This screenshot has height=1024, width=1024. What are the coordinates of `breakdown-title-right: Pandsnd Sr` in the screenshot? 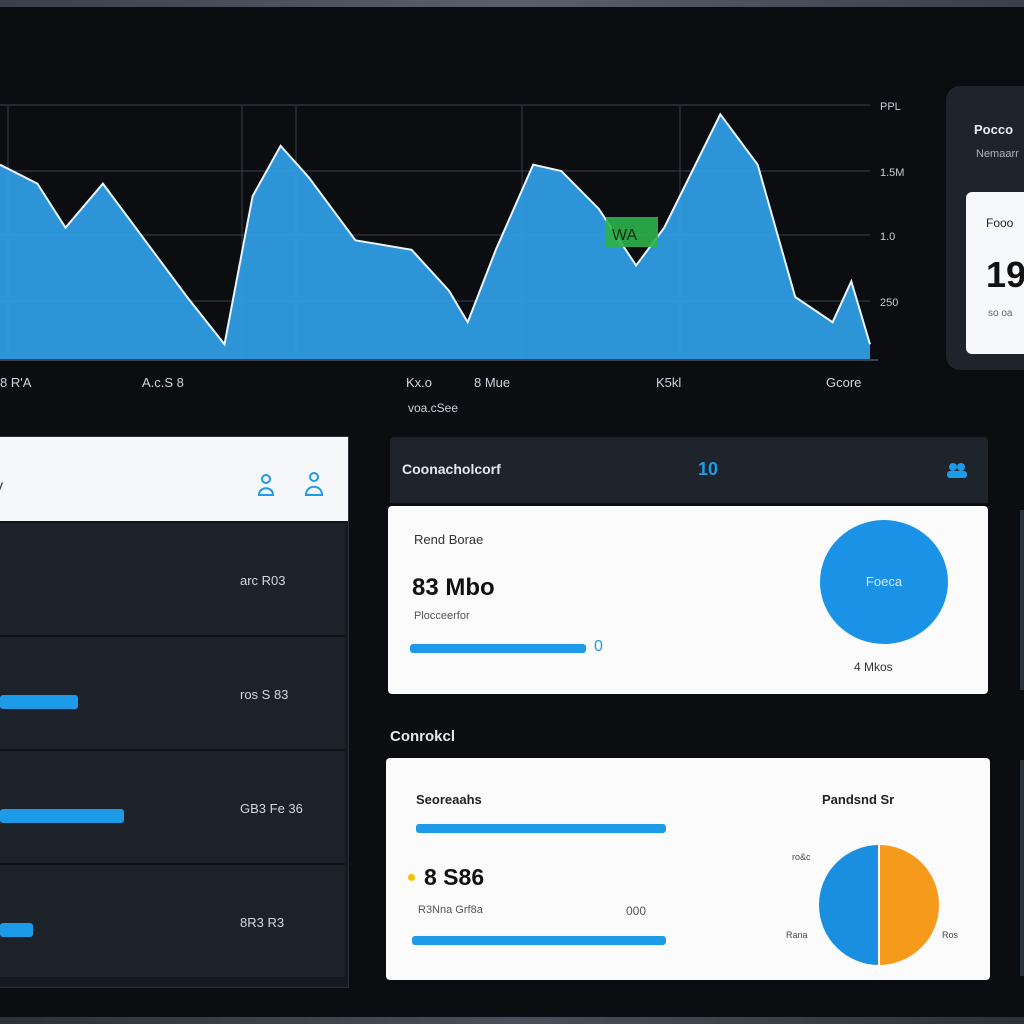 It's located at (858, 799).